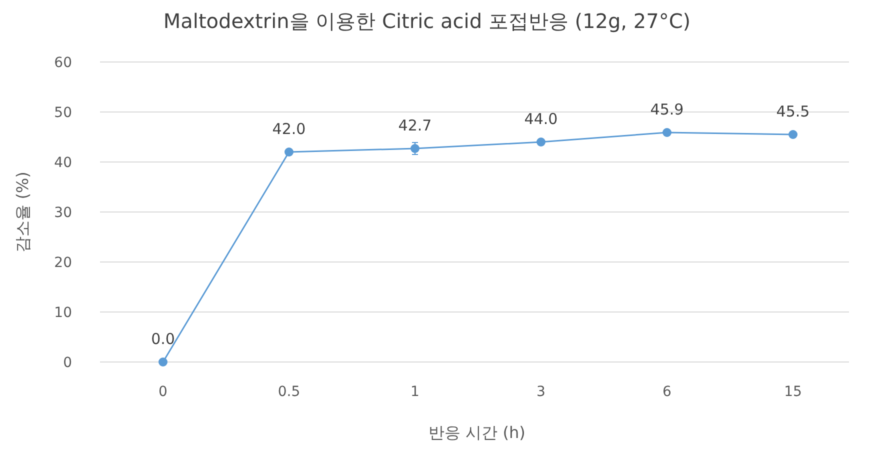 This screenshot has width=874, height=450. What do you see at coordinates (541, 119) in the screenshot?
I see `data-label: 44.0` at bounding box center [541, 119].